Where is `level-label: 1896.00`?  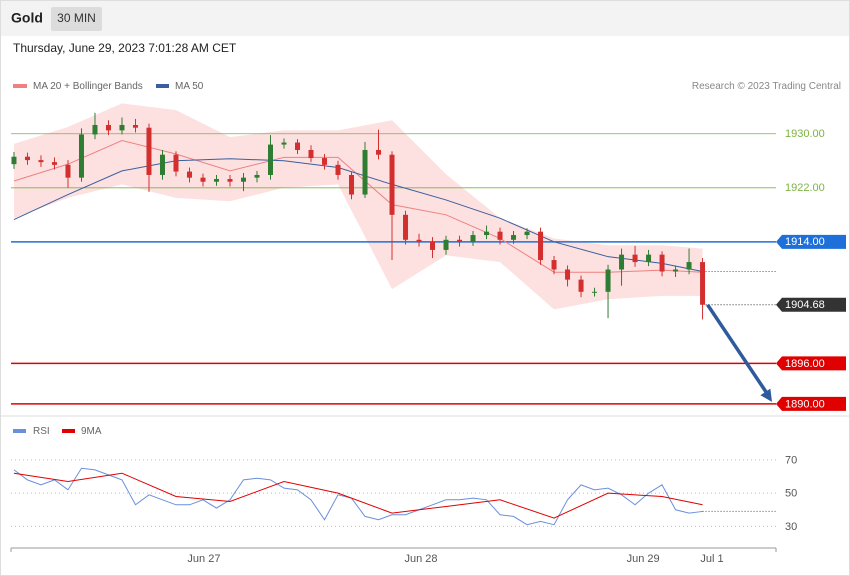 level-label: 1896.00 is located at coordinates (805, 364).